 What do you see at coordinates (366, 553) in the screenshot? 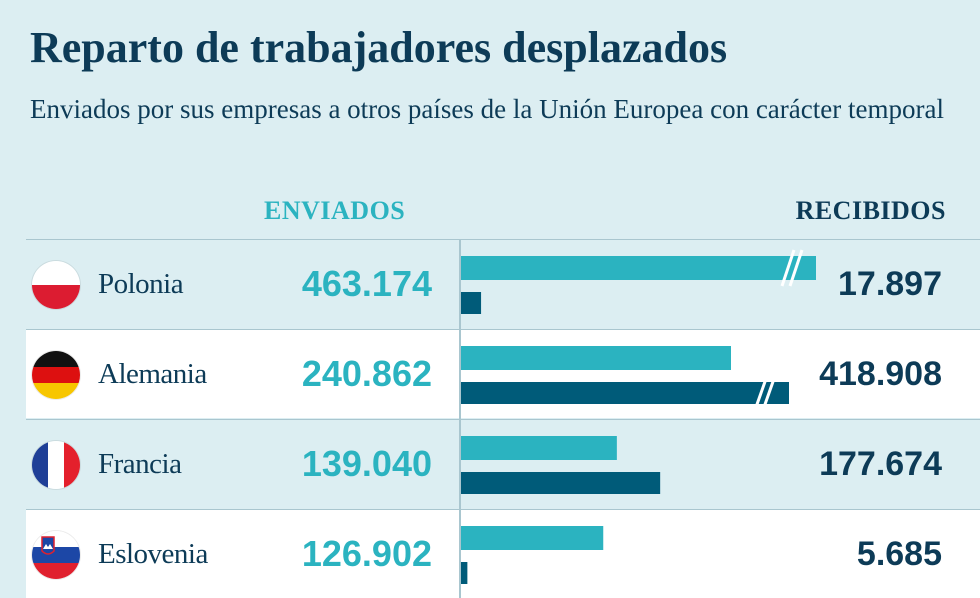
I see `sent-value-label: 126.902` at bounding box center [366, 553].